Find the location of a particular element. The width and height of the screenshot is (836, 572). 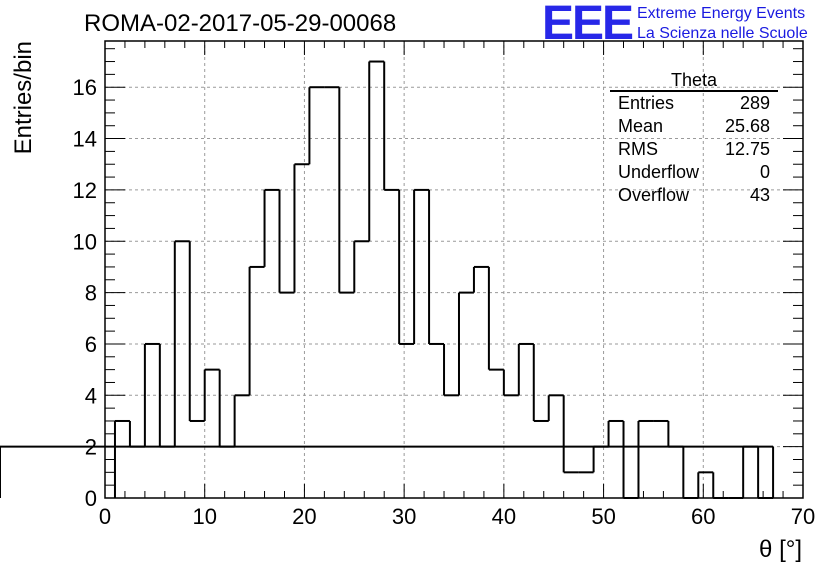

y-tick-label: 16 is located at coordinates (85, 87).